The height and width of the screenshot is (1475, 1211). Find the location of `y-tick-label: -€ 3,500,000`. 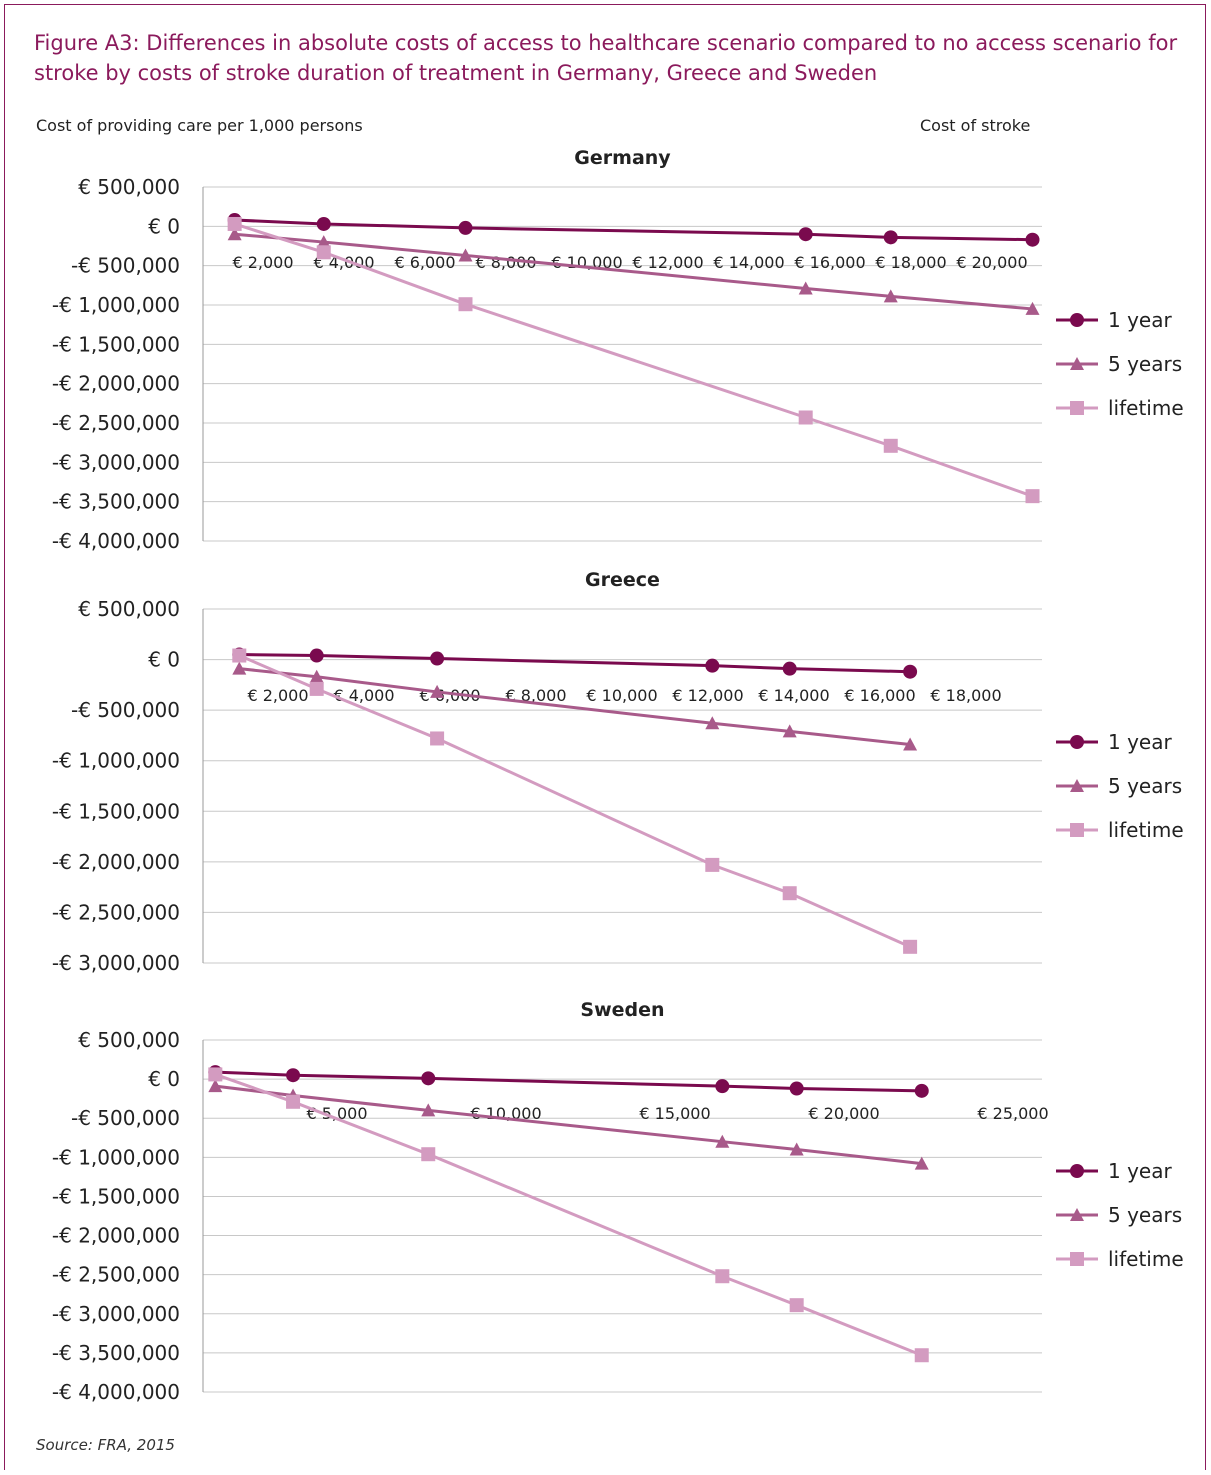

y-tick-label: -€ 3,500,000 is located at coordinates (116, 1353).